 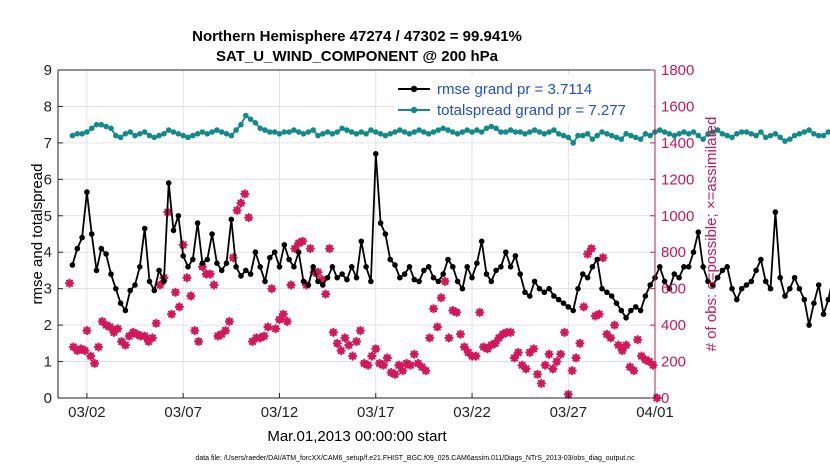 What do you see at coordinates (673, 325) in the screenshot?
I see `y-tick-label-right: 400` at bounding box center [673, 325].